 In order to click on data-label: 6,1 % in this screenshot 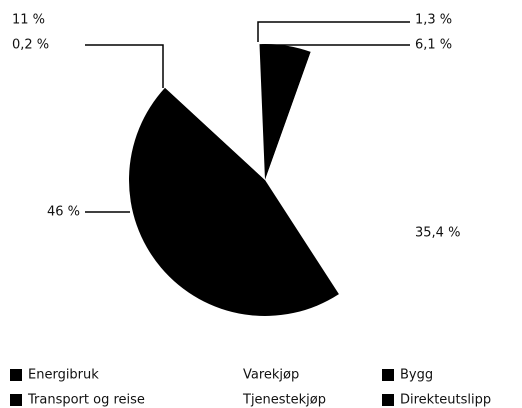, I will do `click(433, 45)`.